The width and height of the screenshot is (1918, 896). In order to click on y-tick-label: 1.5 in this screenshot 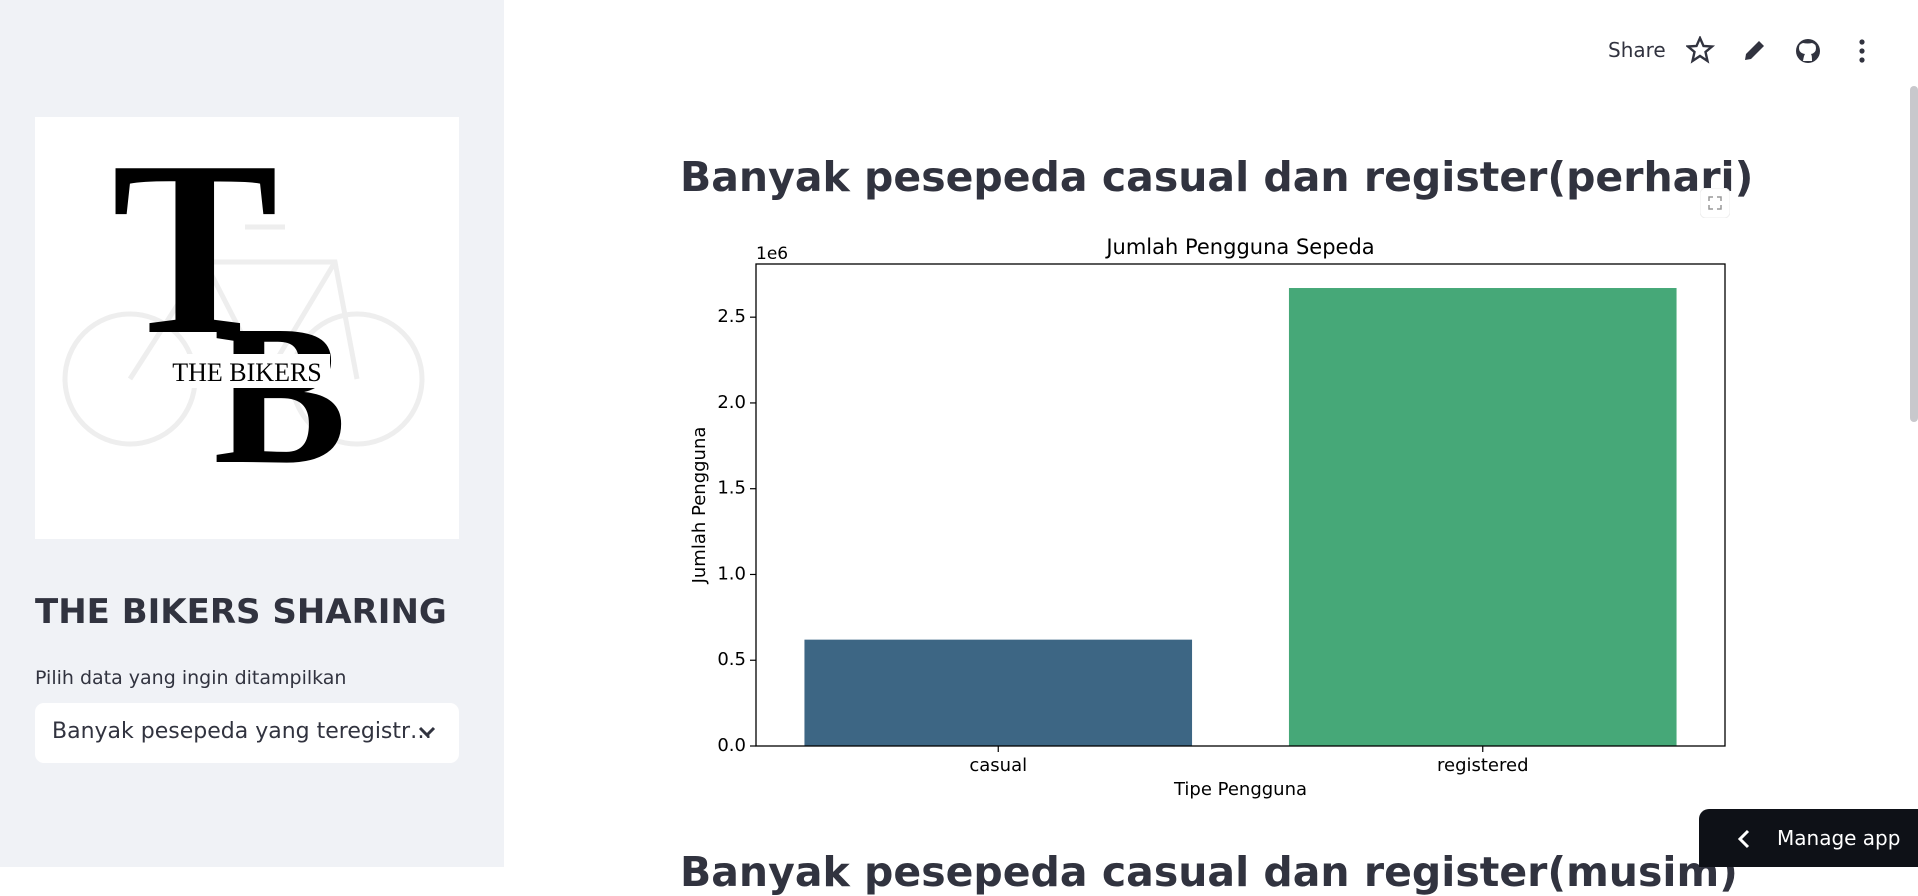, I will do `click(731, 488)`.